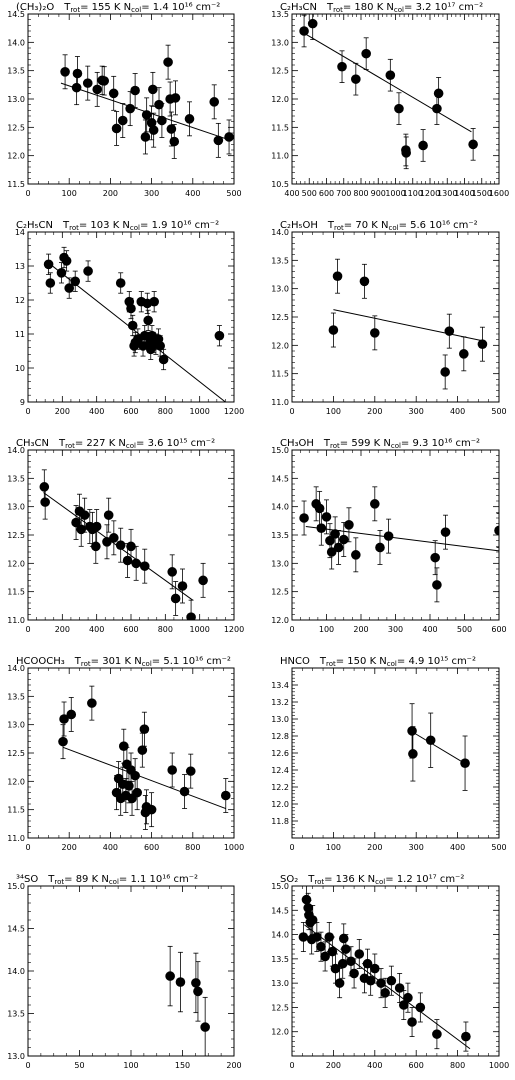  Describe the element at coordinates (20, 334) in the screenshot. I see `y-tick-label: 11` at that location.